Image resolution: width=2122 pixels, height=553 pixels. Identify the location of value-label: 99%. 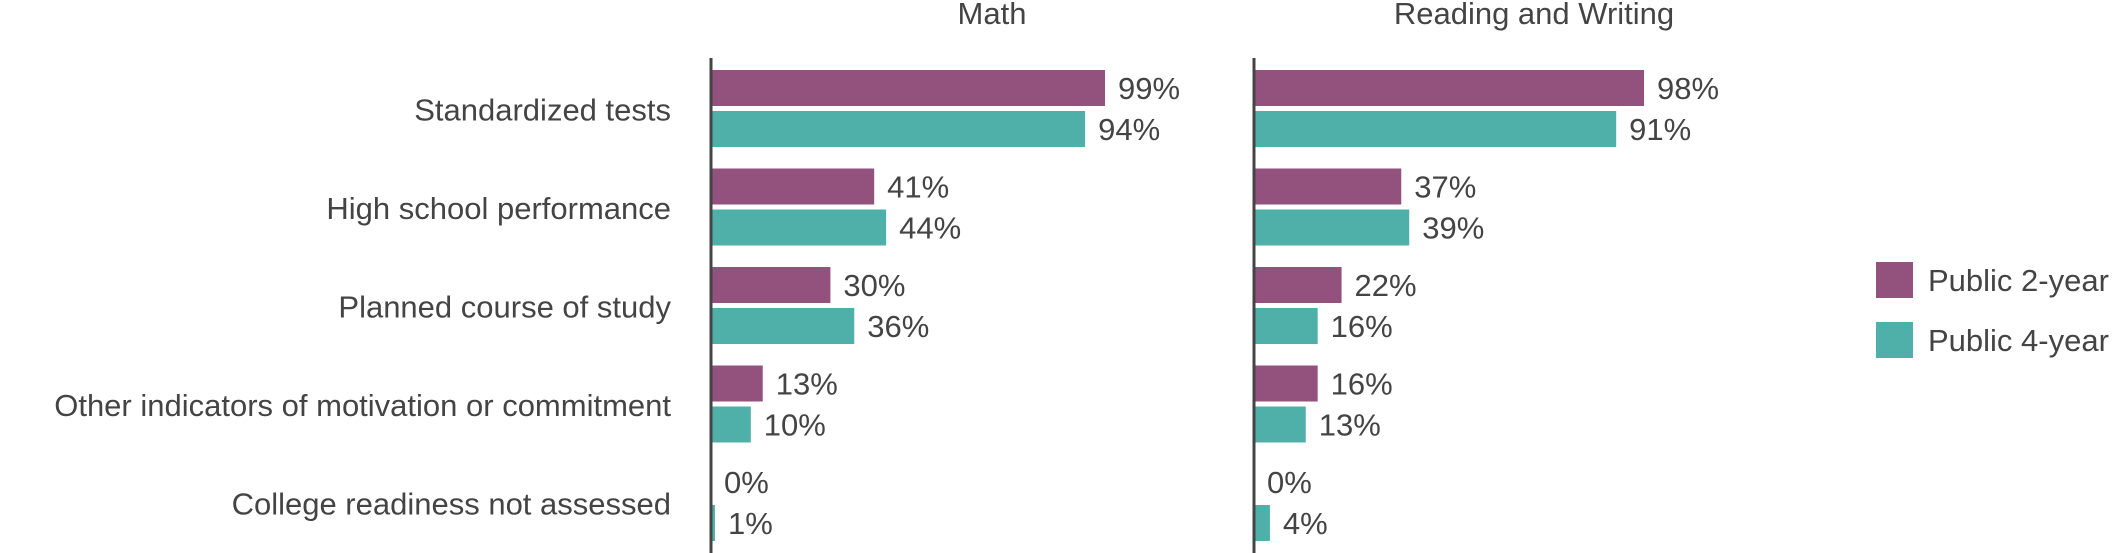
(1149, 88).